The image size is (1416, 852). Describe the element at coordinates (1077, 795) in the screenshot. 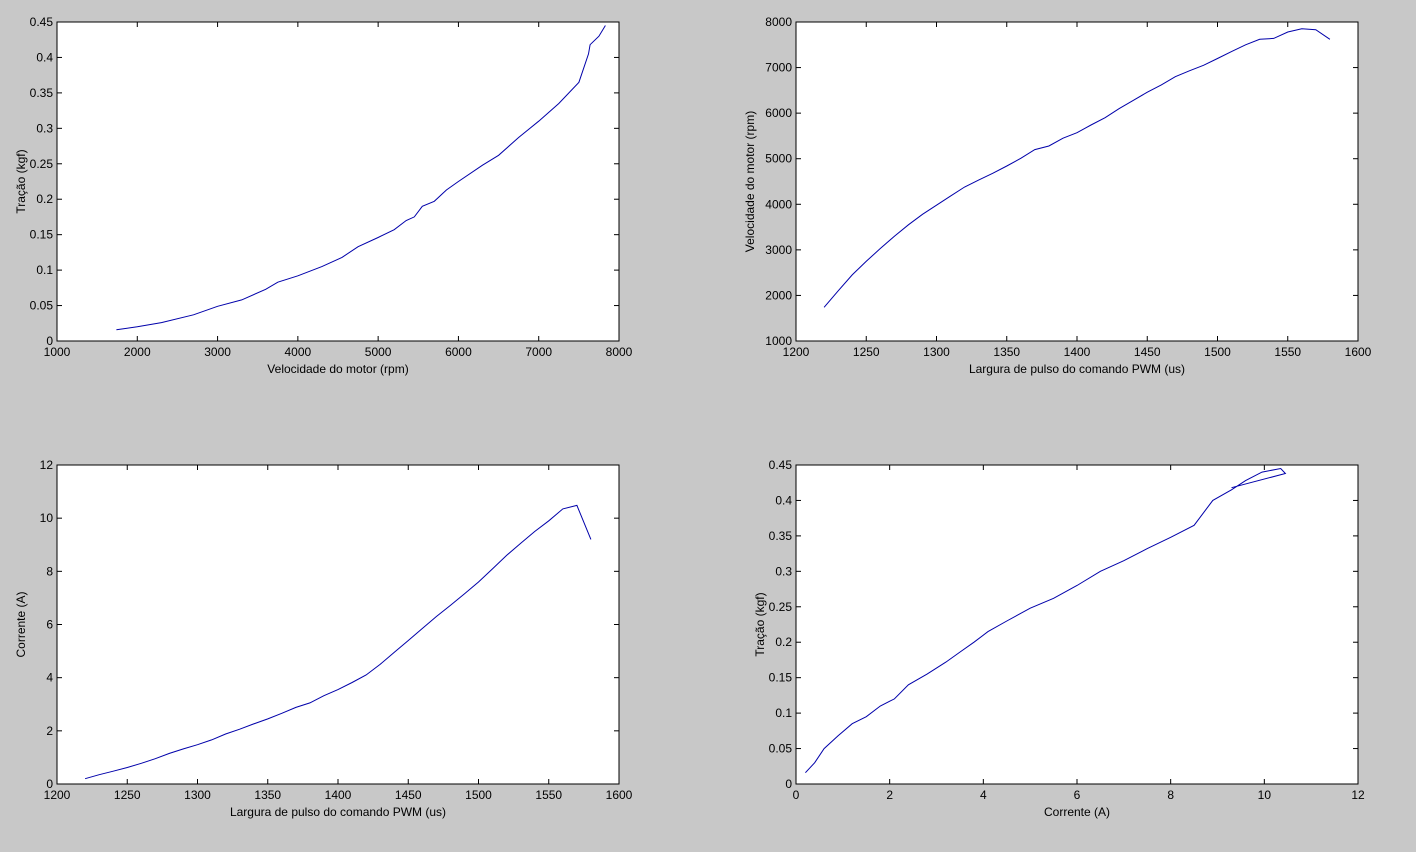

I see `x-tick-label: 6` at that location.